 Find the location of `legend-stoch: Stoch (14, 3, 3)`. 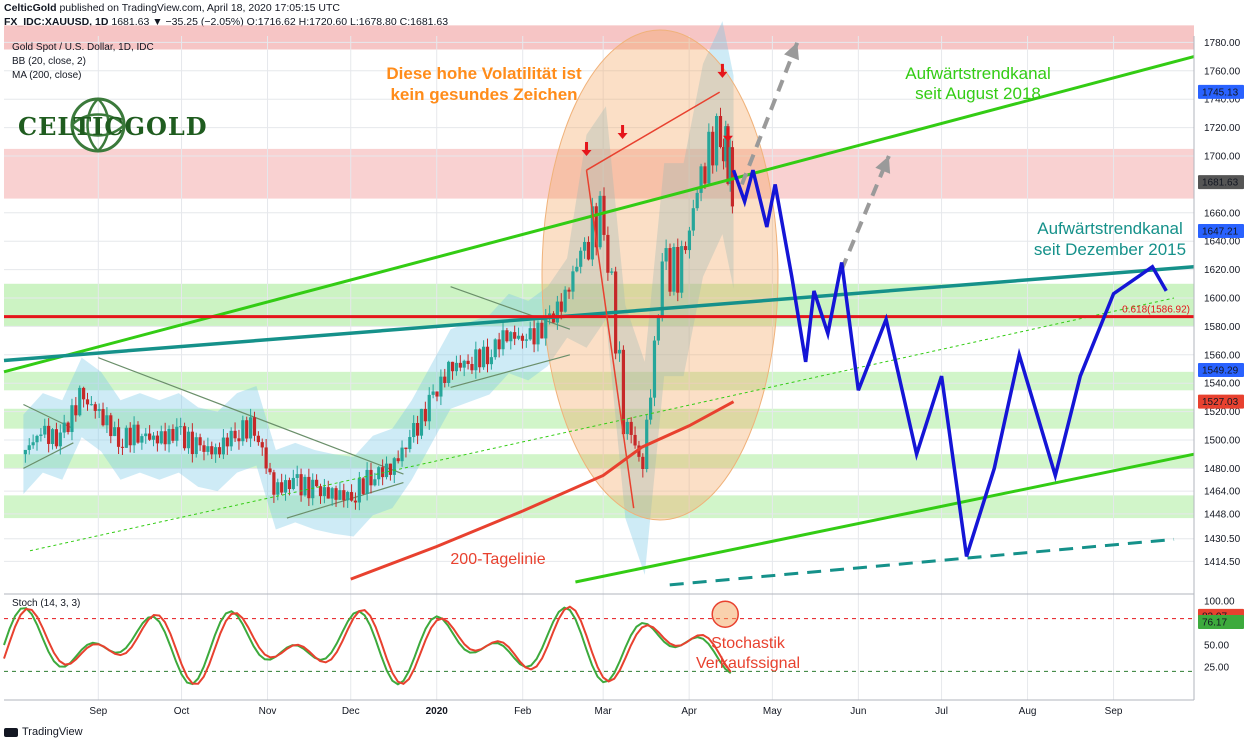

legend-stoch: Stoch (14, 3, 3) is located at coordinates (46, 603).